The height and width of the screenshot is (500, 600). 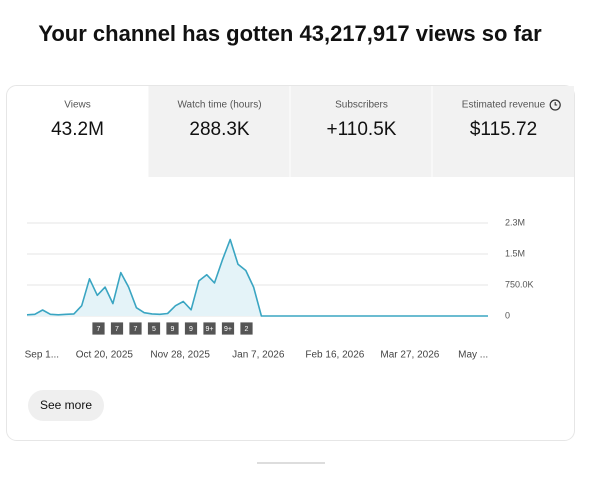 I want to click on y-tick-label: 2.3M, so click(x=515, y=222).